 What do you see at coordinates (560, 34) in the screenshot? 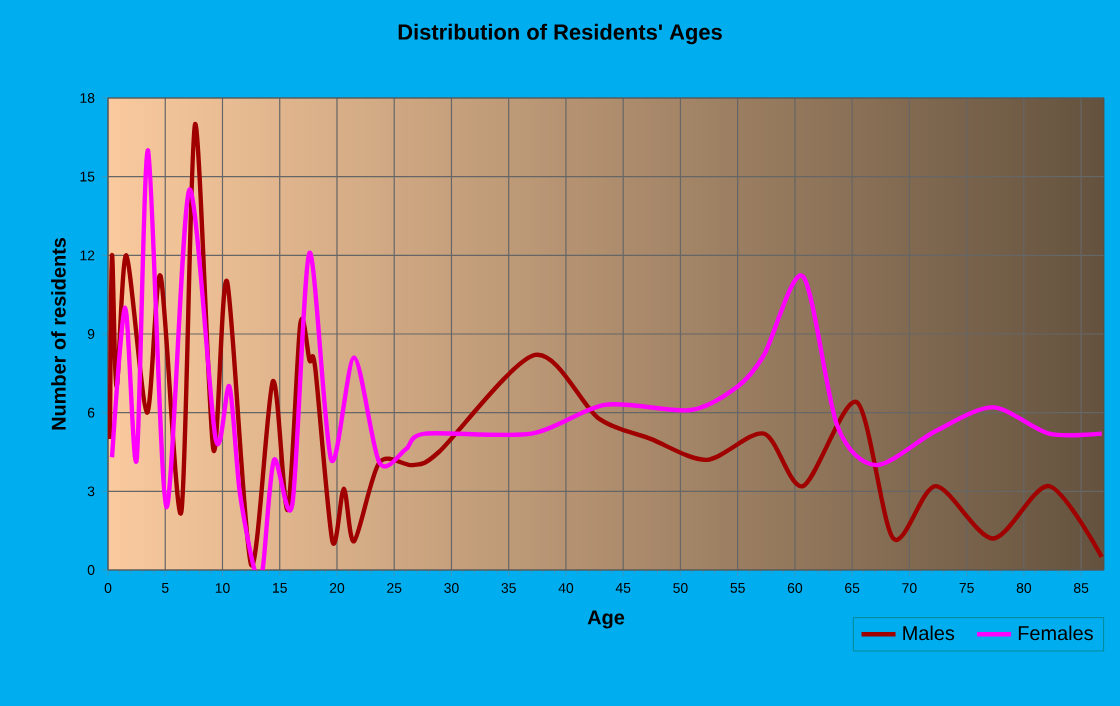
I see `chart-title: Distribution of Residents' Ages` at bounding box center [560, 34].